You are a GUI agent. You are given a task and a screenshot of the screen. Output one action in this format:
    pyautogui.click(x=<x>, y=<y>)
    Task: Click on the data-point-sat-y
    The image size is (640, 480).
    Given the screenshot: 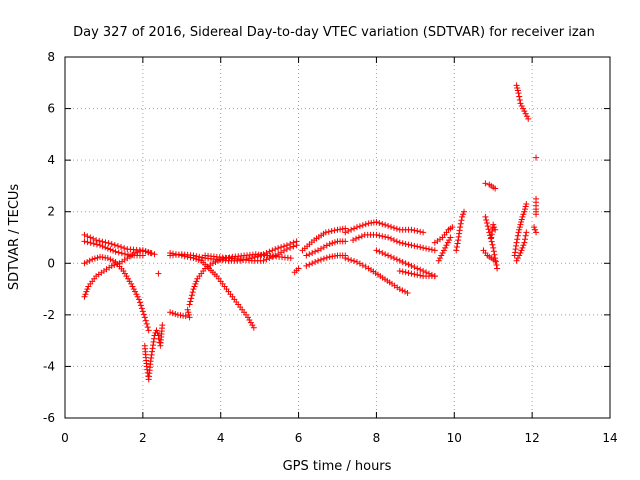 What is the action you would take?
    pyautogui.click(x=495, y=260)
    